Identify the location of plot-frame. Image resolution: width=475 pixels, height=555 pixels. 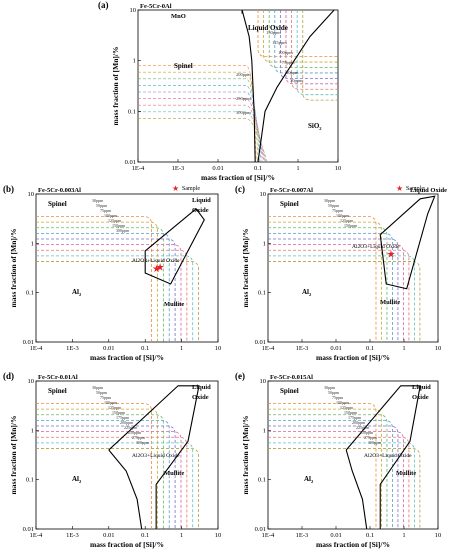
(238, 86).